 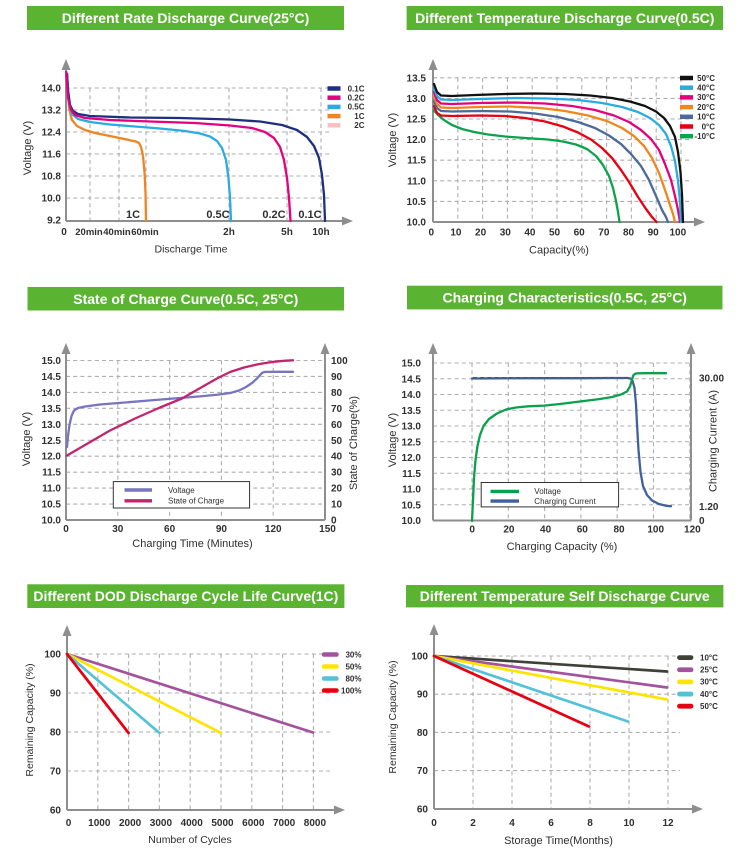 I want to click on svg-text: 12, so click(x=668, y=823).